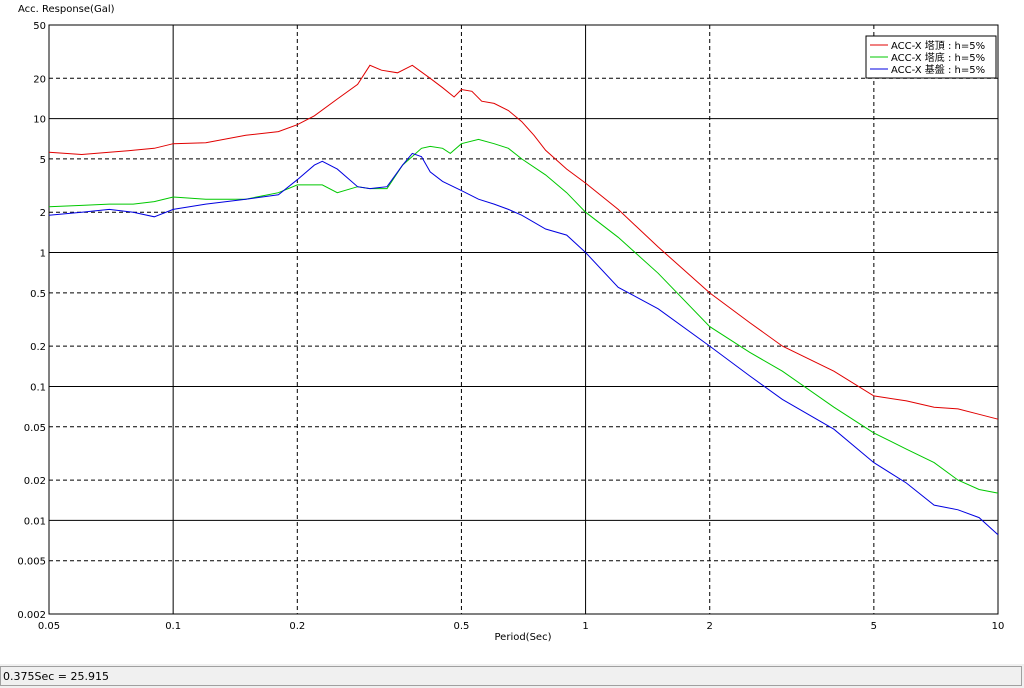  I want to click on x-tick-label: 0.1, so click(173, 626).